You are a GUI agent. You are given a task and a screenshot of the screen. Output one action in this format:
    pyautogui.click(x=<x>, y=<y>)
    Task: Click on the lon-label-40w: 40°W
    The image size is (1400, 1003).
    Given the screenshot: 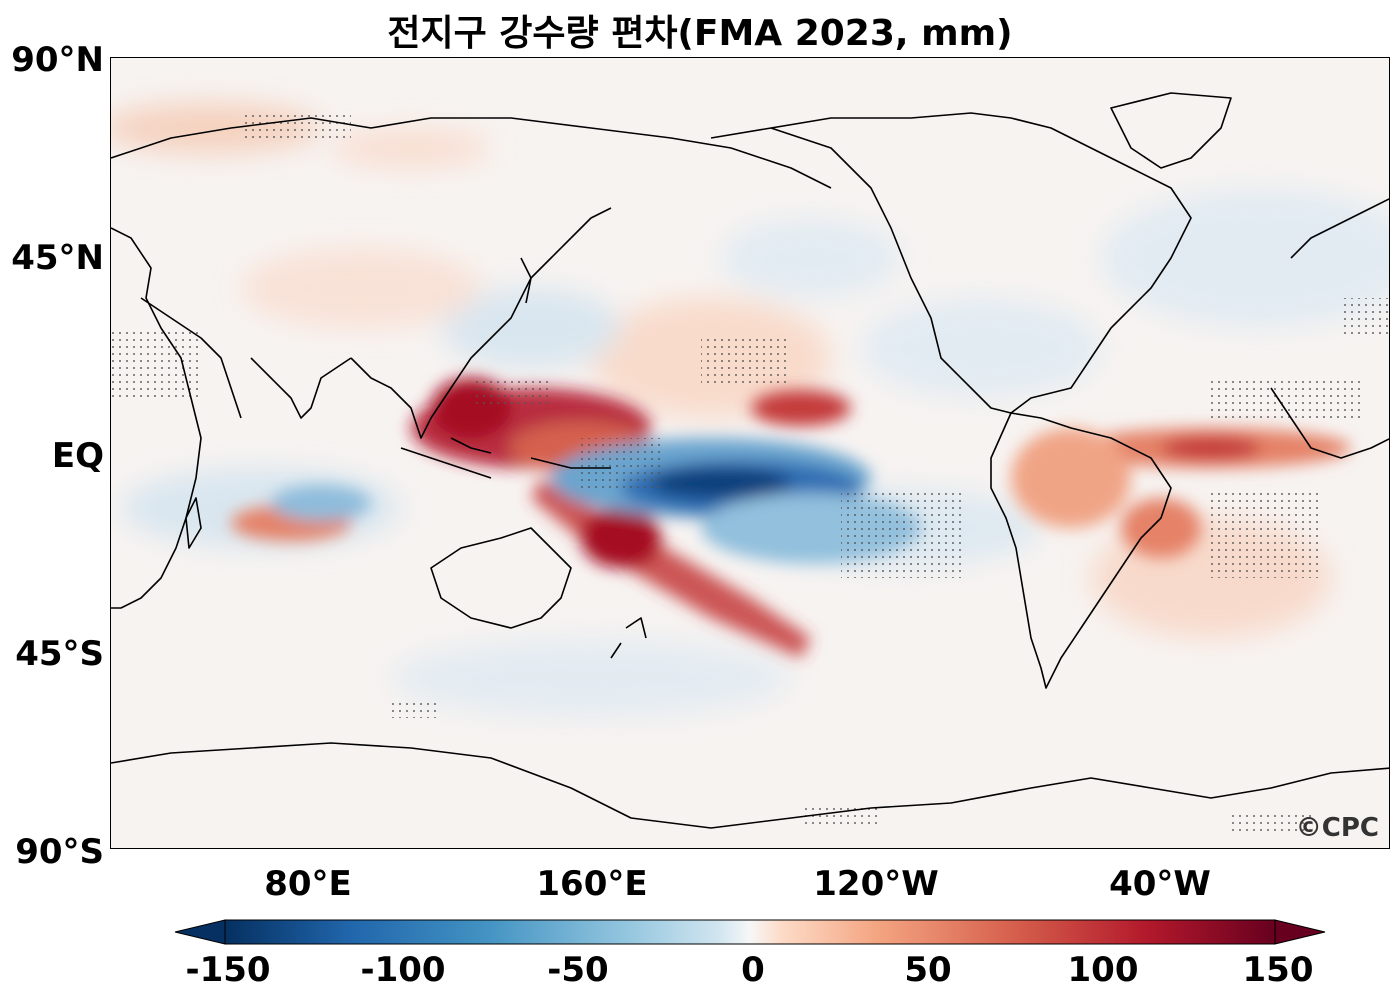 What is the action you would take?
    pyautogui.click(x=1160, y=884)
    